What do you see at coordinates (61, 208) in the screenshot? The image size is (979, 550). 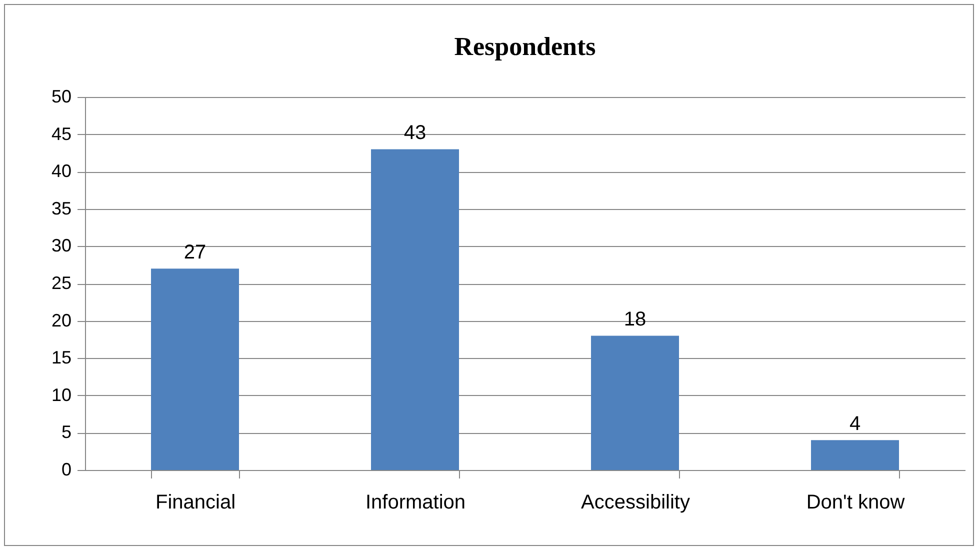 I see `y-tick-label: 35` at bounding box center [61, 208].